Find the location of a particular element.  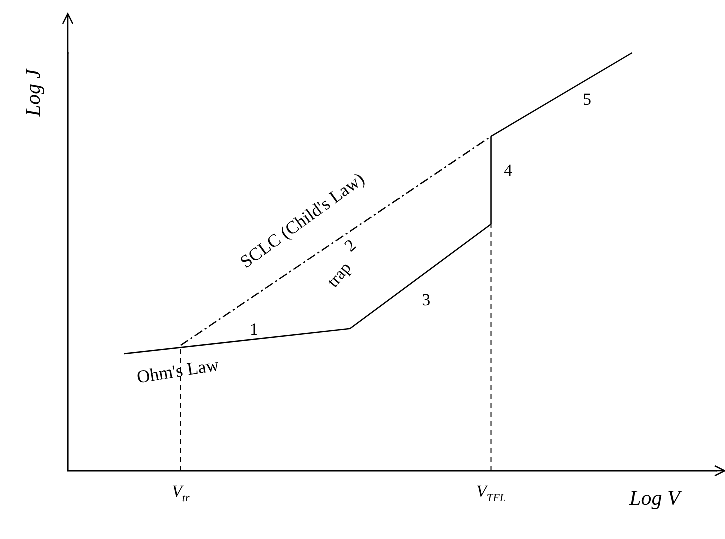

annotation: trap is located at coordinates (339, 275).